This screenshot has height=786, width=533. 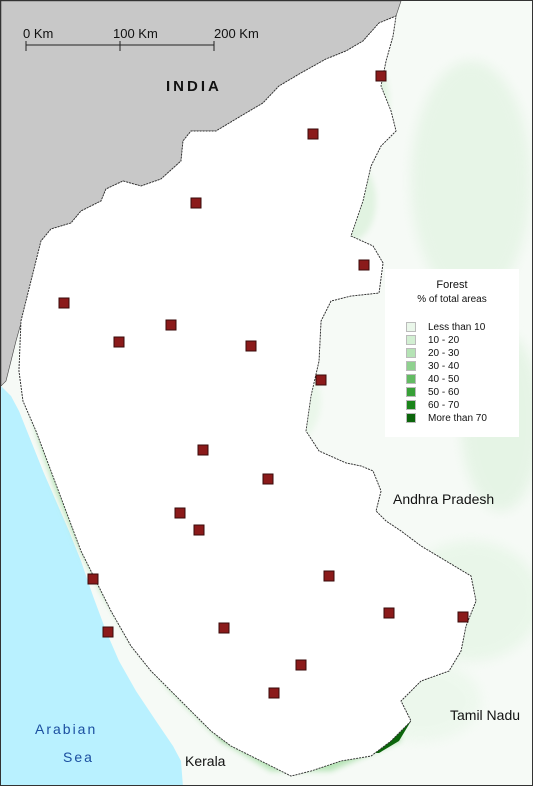 What do you see at coordinates (78, 757) in the screenshot?
I see `label-sea-2: Sea` at bounding box center [78, 757].